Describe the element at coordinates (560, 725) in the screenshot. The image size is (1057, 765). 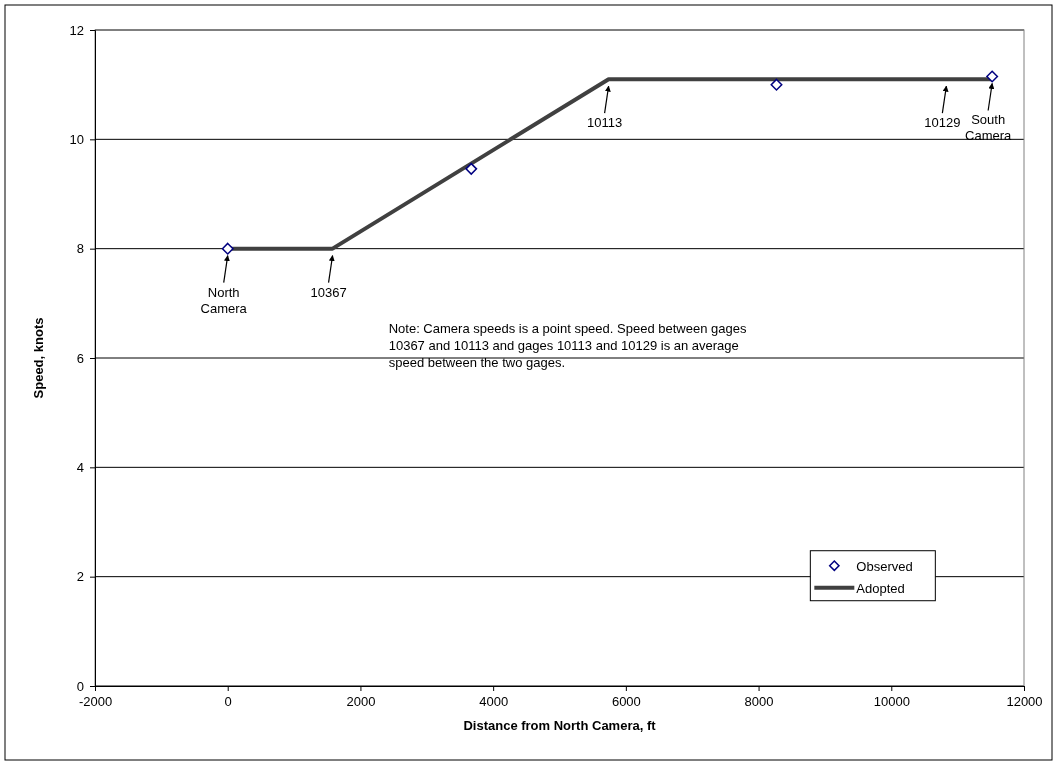
I see `x-axis-title: Distance from North Camera, ft` at that location.